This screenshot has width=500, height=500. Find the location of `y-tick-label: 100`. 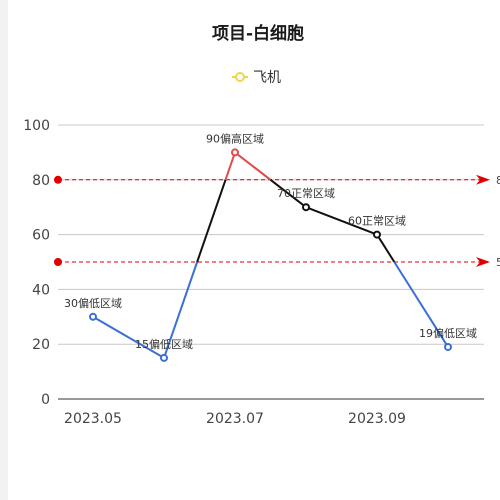

y-tick-label: 100 is located at coordinates (36, 126).